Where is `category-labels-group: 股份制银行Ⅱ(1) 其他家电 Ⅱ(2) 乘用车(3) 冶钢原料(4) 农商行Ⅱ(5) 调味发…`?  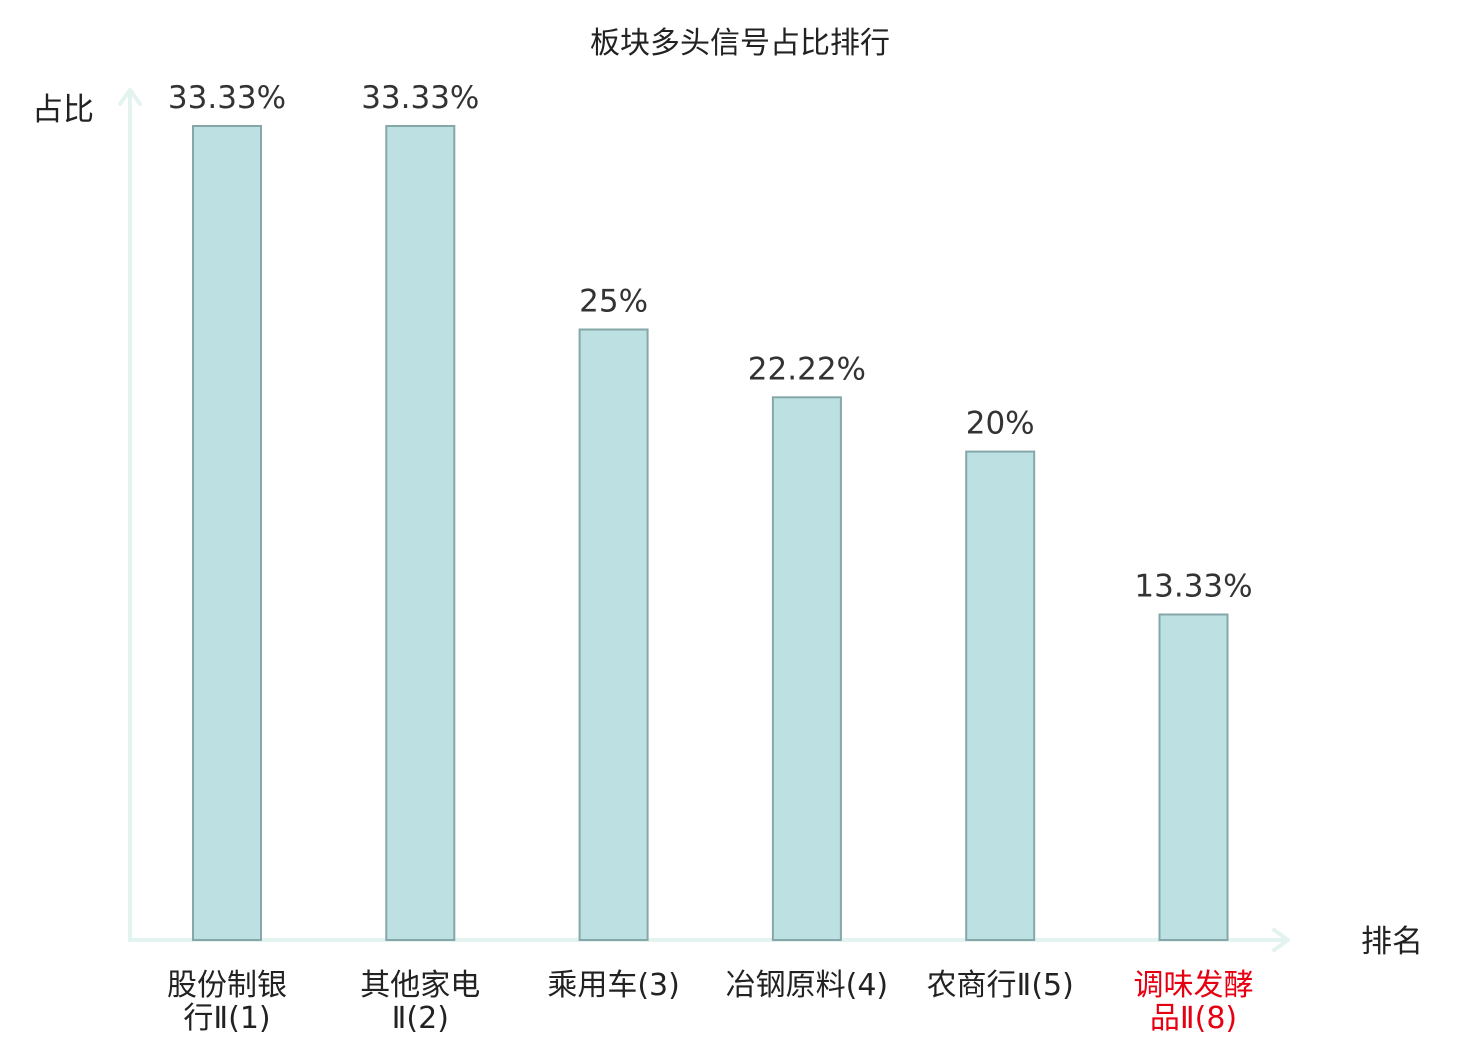 category-labels-group: 股份制银行Ⅱ(1) 其他家电 Ⅱ(2) 乘用车(3) 冶钢原料(4) 农商行Ⅱ(5) 调味发… is located at coordinates (710, 1002).